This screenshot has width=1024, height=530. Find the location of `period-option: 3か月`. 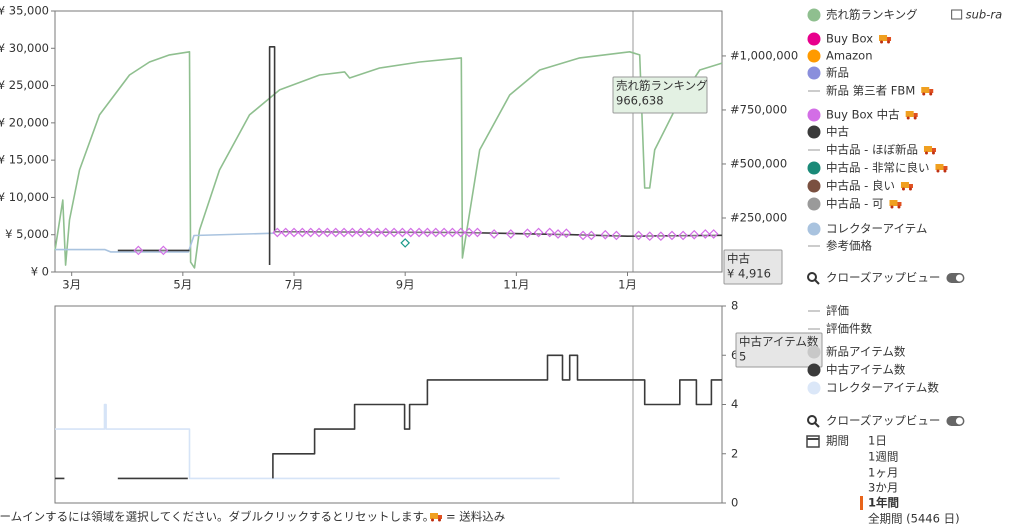

period-option: 3か月 is located at coordinates (883, 488).